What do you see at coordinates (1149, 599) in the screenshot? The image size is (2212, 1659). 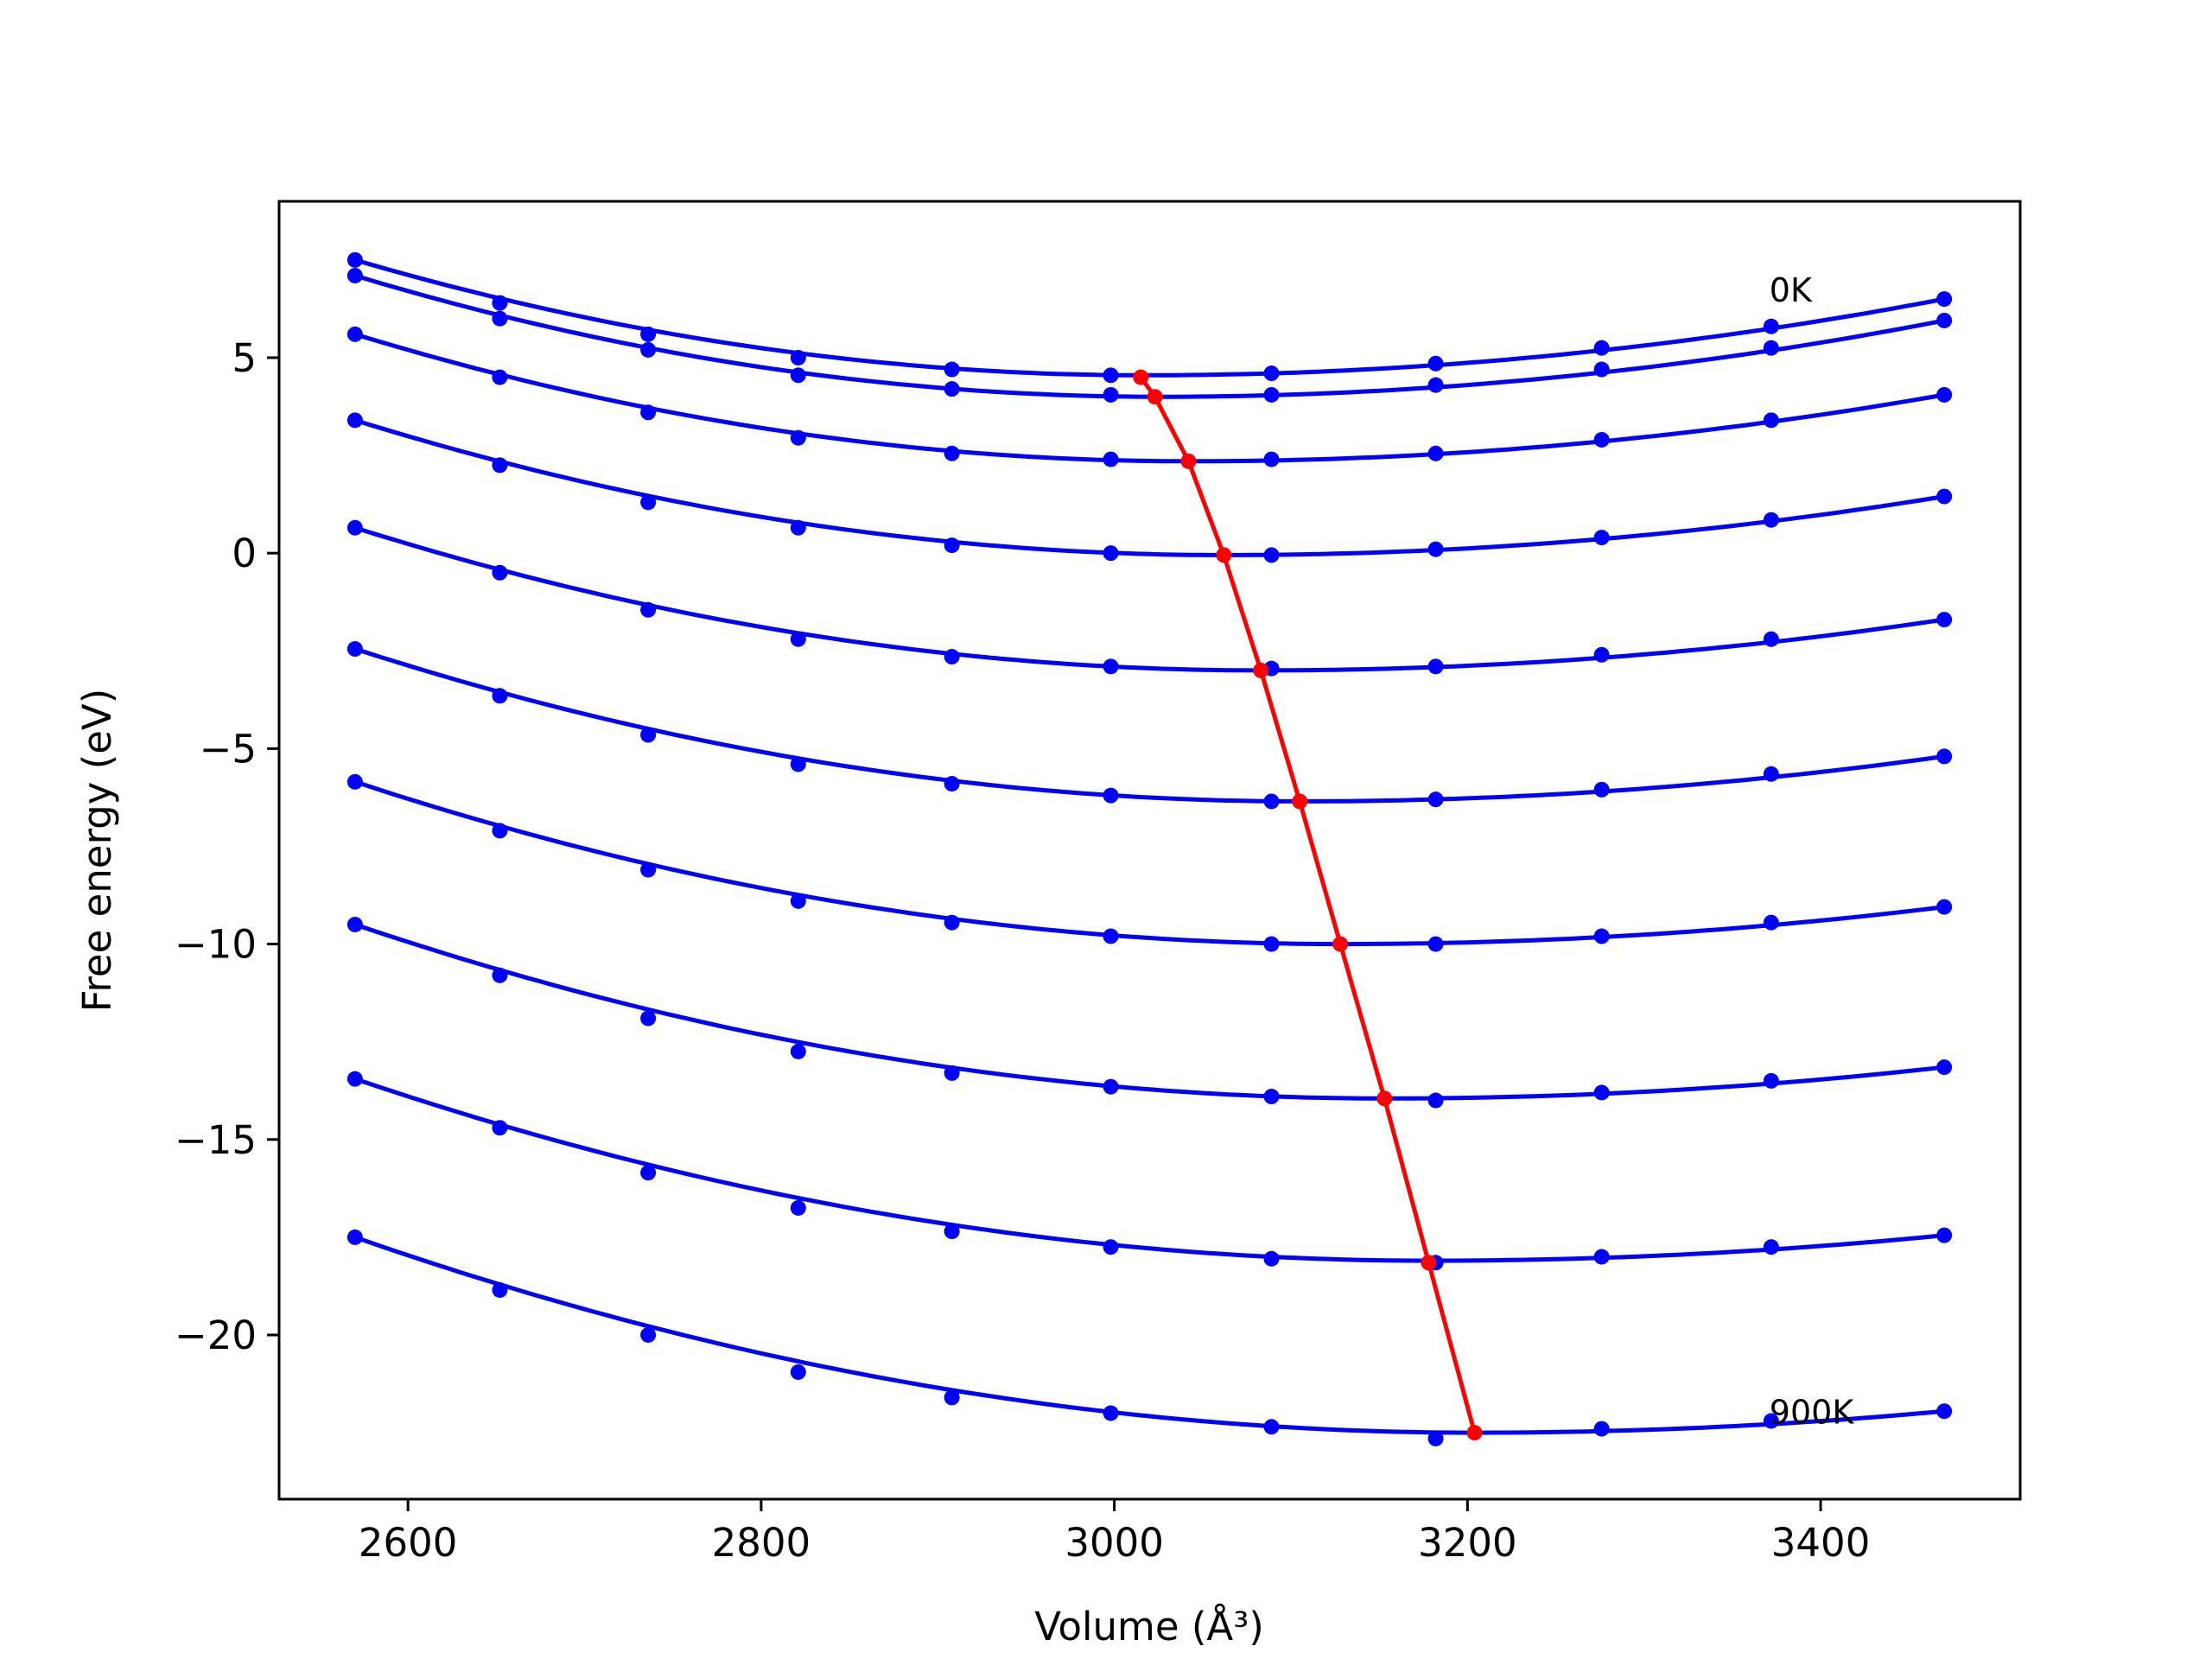 I see `series-4-line` at bounding box center [1149, 599].